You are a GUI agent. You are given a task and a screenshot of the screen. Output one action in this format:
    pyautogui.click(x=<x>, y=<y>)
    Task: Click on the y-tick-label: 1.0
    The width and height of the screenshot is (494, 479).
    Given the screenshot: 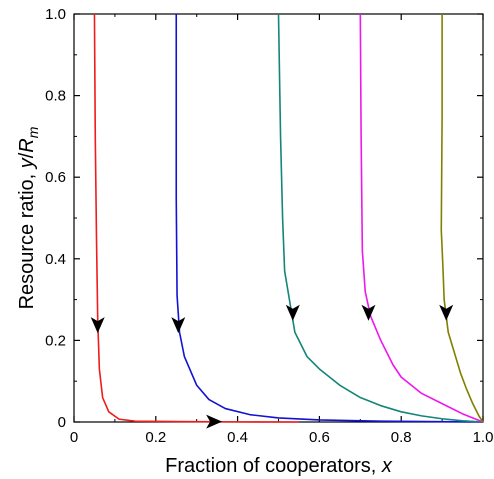 What is the action you would take?
    pyautogui.click(x=55, y=14)
    